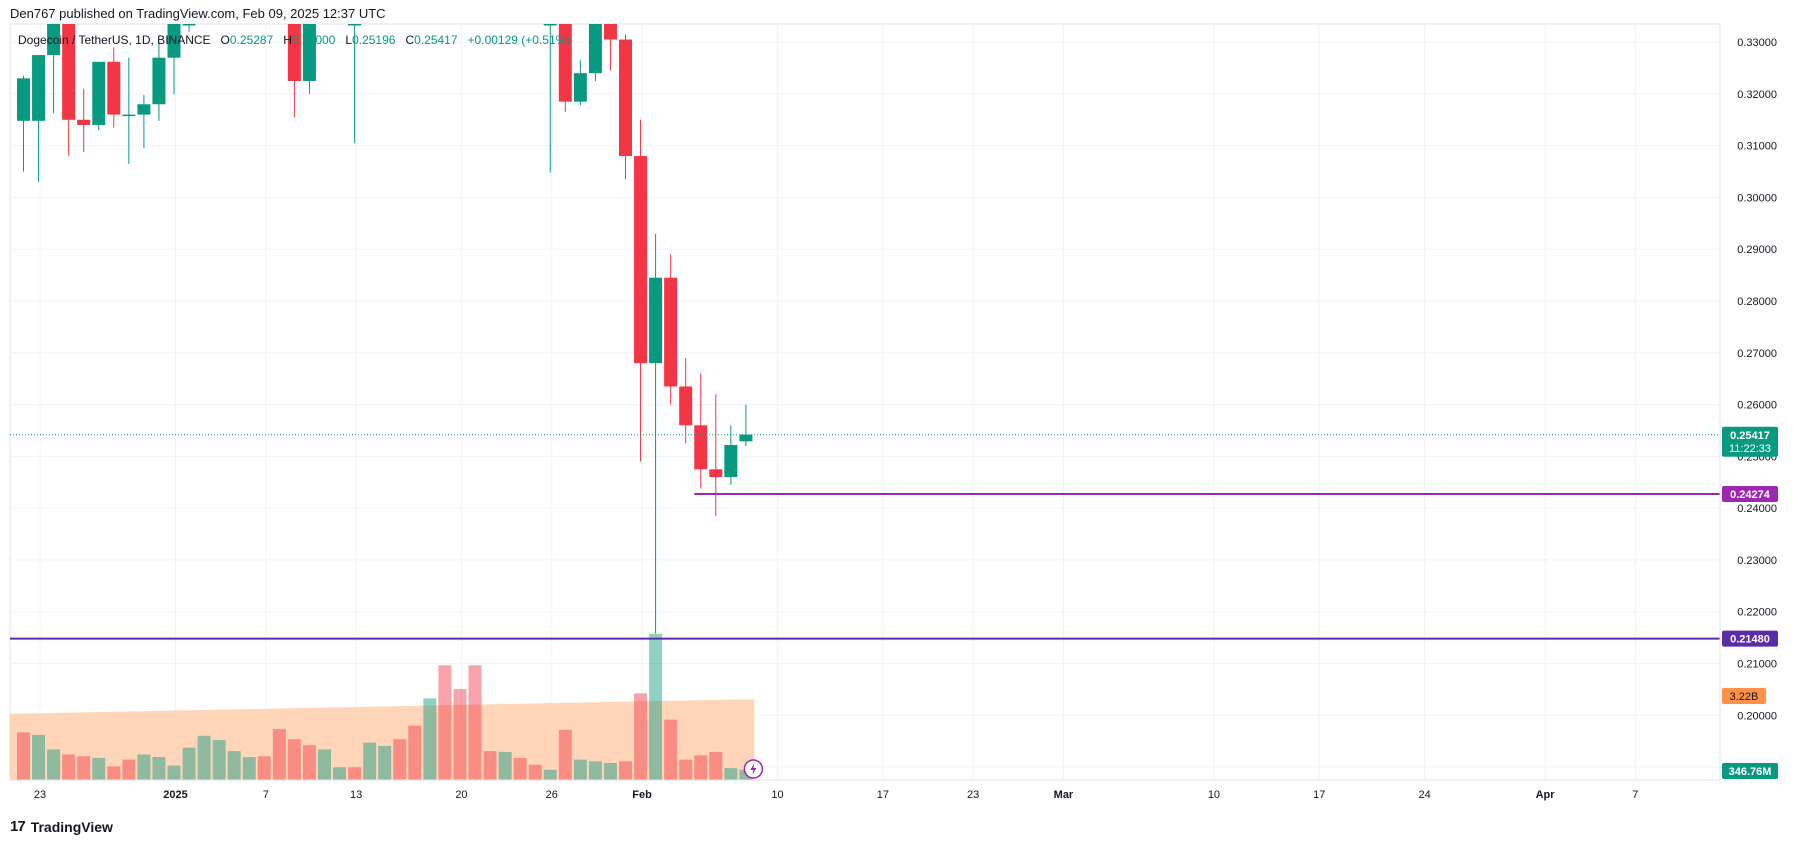 The width and height of the screenshot is (1794, 844). Describe the element at coordinates (374, 40) in the screenshot. I see `low-value: 0.25196` at that location.